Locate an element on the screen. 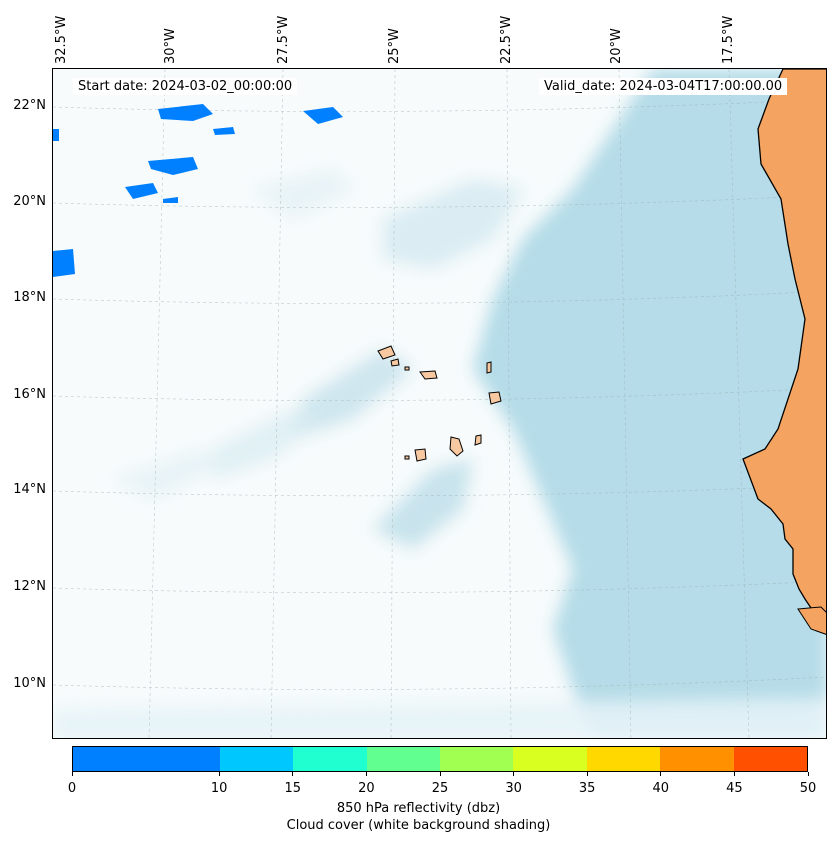 The width and height of the screenshot is (837, 843). colorbar-tick-label: 20 is located at coordinates (366, 788).